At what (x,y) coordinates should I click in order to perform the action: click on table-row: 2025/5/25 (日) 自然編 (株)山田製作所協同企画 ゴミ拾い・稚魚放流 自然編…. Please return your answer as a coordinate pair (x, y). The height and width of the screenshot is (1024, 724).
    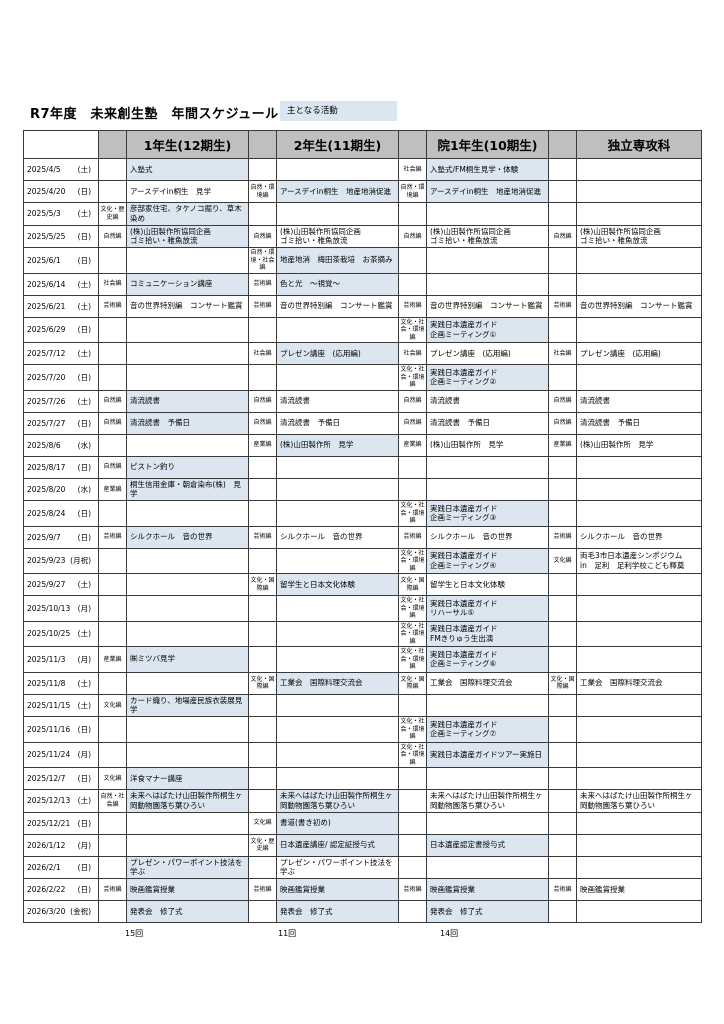
    Looking at the image, I should click on (363, 236).